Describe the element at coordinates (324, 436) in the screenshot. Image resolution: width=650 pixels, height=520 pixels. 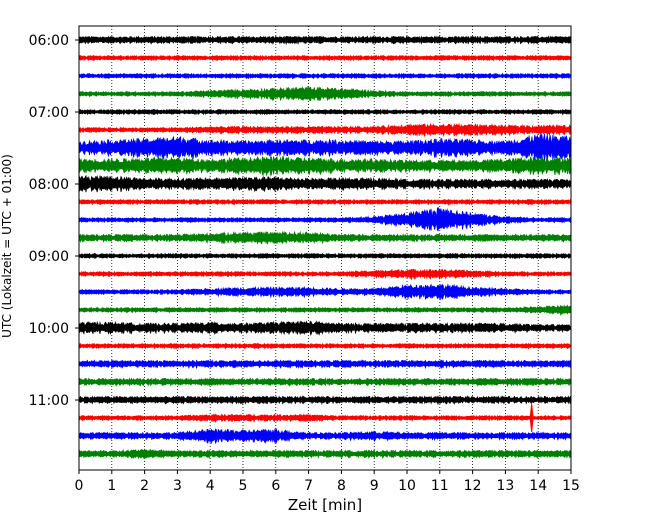
I see `trace-11:30` at that location.